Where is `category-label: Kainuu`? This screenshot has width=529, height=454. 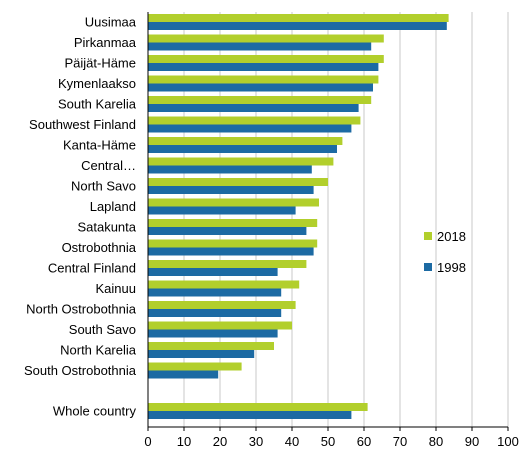
category-label: Kainuu is located at coordinates (116, 288).